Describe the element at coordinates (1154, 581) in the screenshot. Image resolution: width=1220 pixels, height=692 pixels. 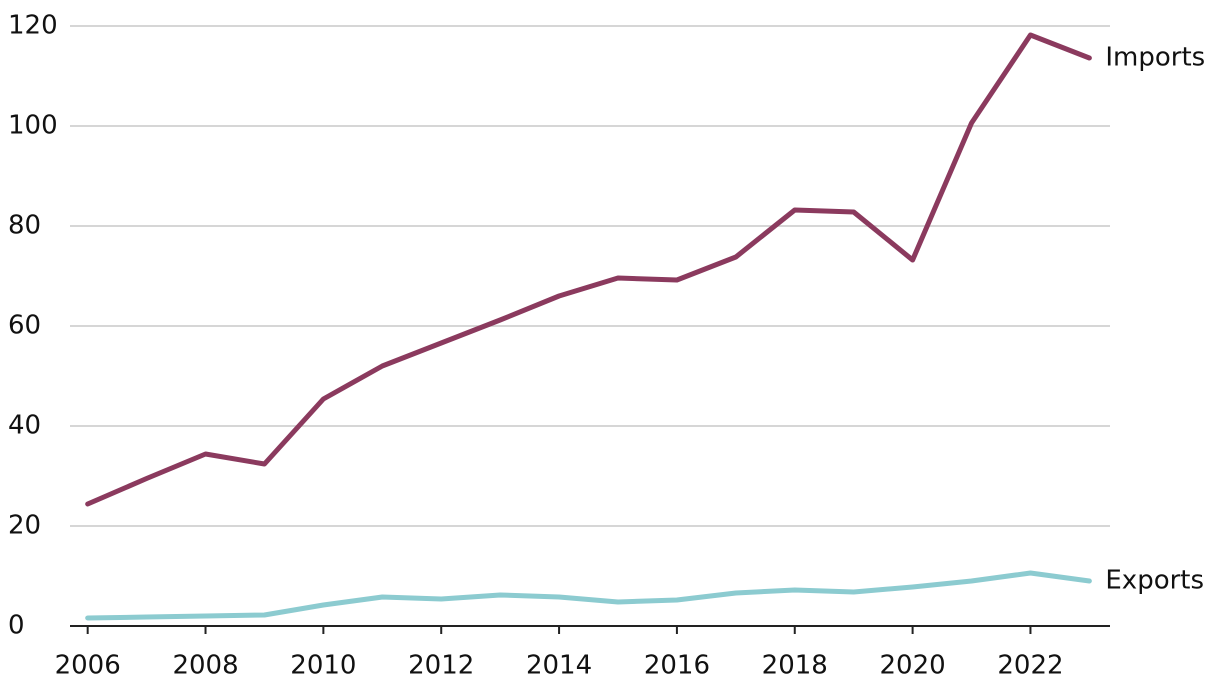
I see `series-label: Exports` at that location.